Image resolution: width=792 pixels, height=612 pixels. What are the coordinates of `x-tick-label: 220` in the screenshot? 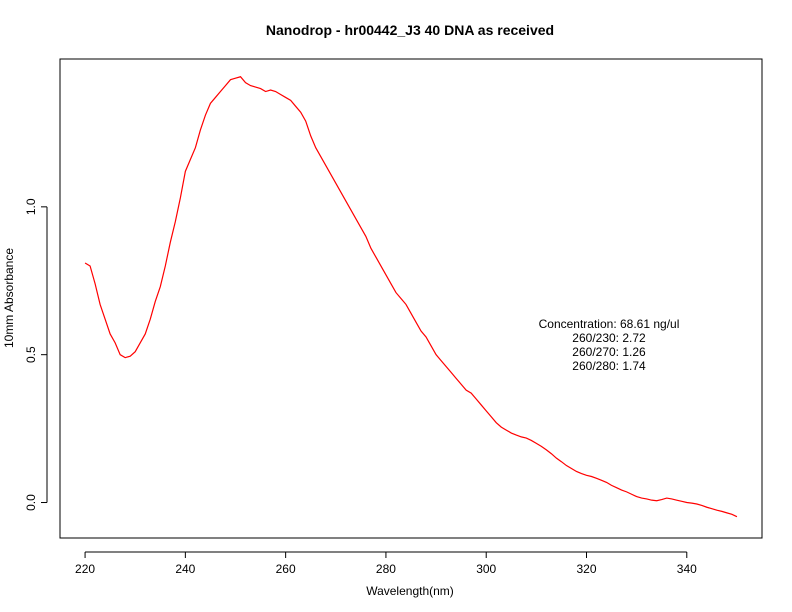 It's located at (85, 569).